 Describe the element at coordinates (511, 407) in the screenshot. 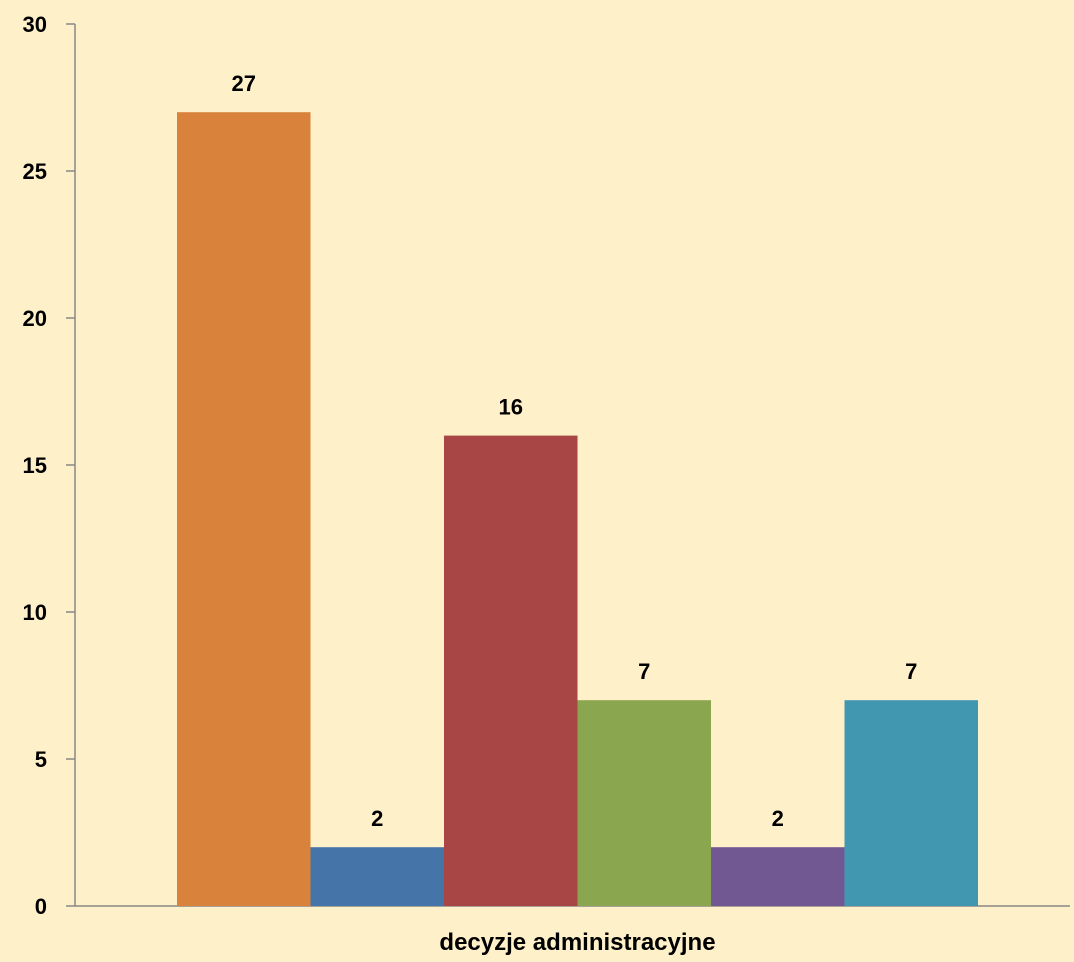

I see `bar-value-label: 16` at that location.